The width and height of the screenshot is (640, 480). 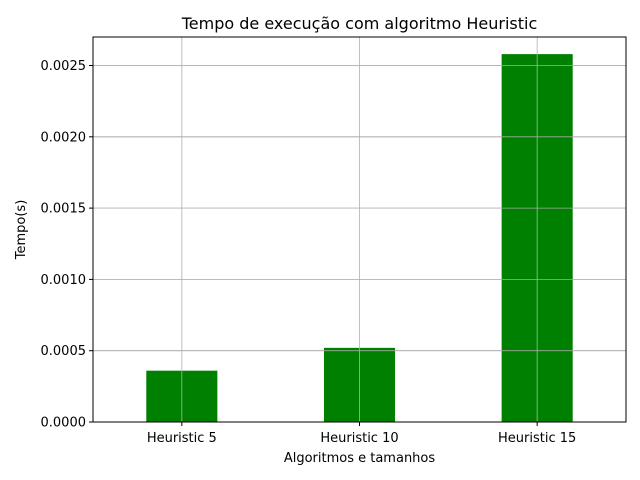 What do you see at coordinates (64, 209) in the screenshot?
I see `y-tick-label: 0.0015` at bounding box center [64, 209].